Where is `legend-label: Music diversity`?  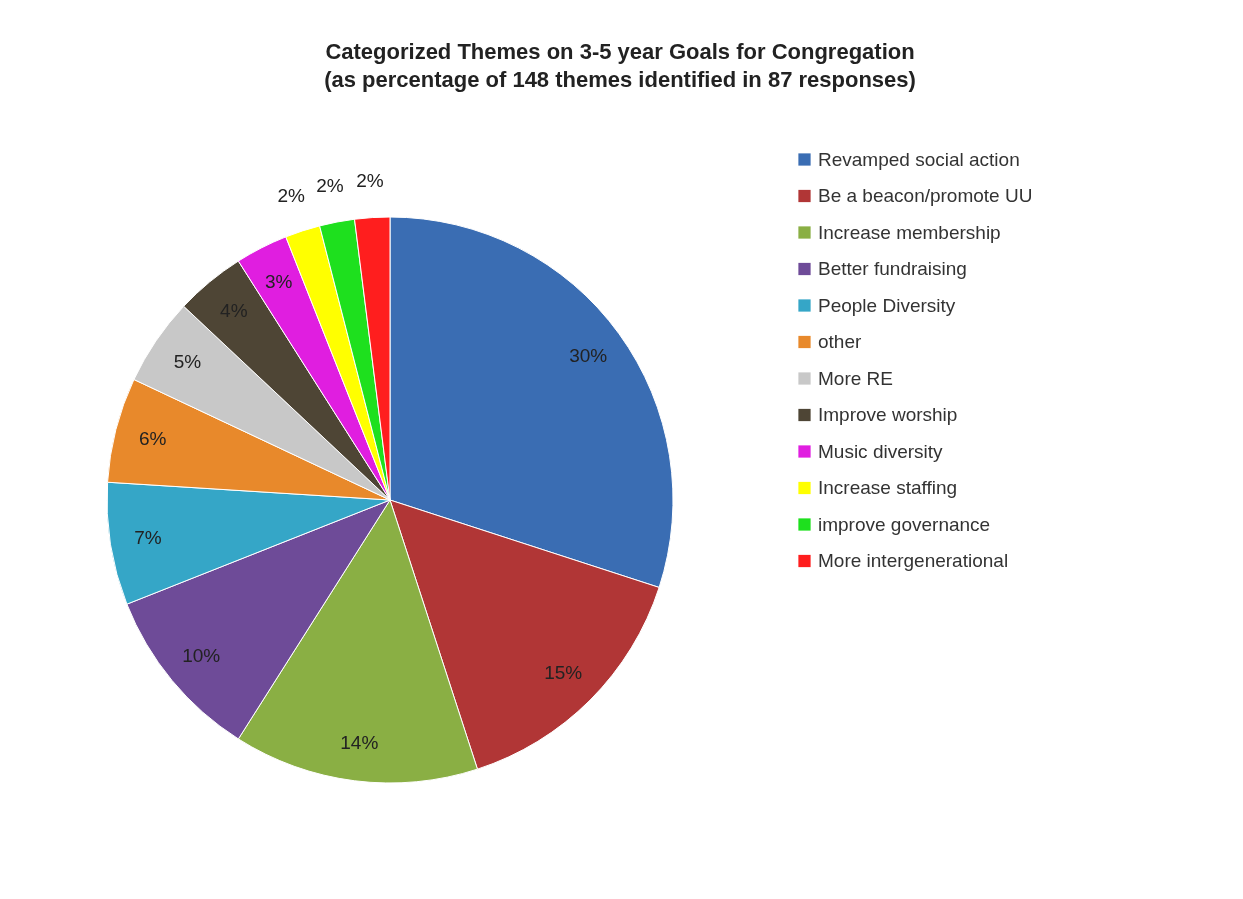 legend-label: Music diversity is located at coordinates (881, 451).